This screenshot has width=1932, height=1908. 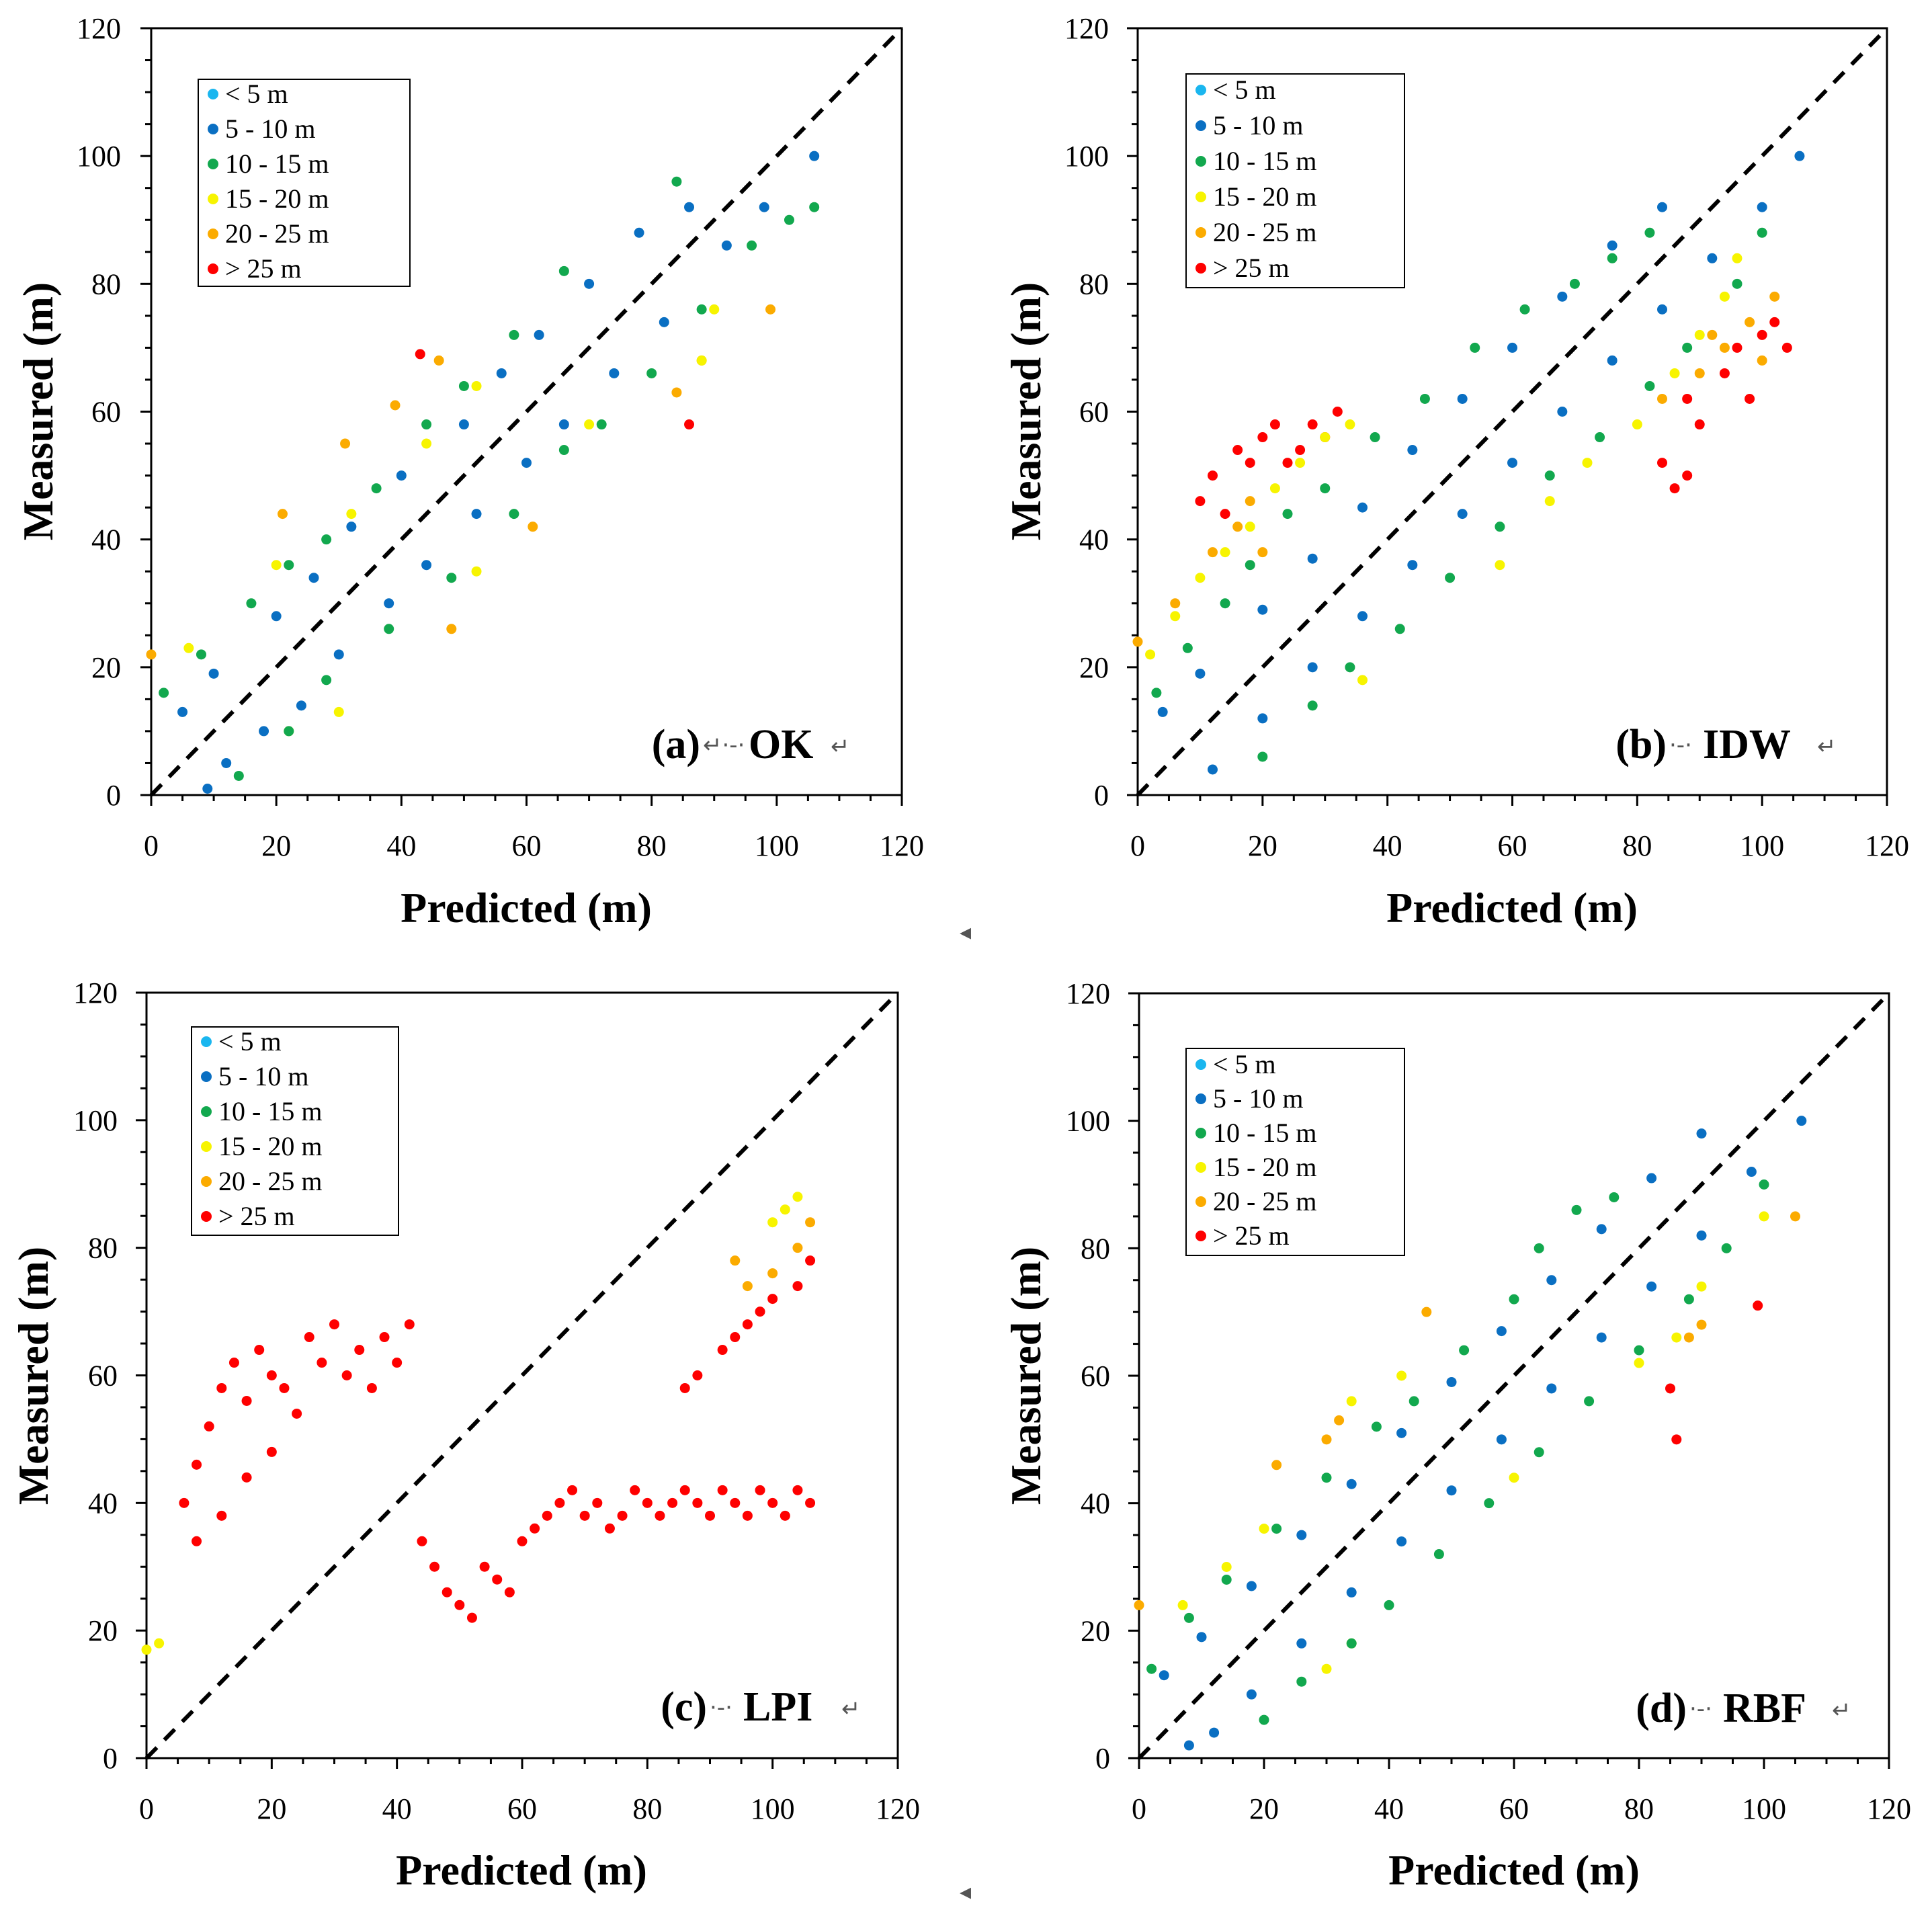 What do you see at coordinates (1469, 463) in the screenshot?
I see `points-layer` at bounding box center [1469, 463].